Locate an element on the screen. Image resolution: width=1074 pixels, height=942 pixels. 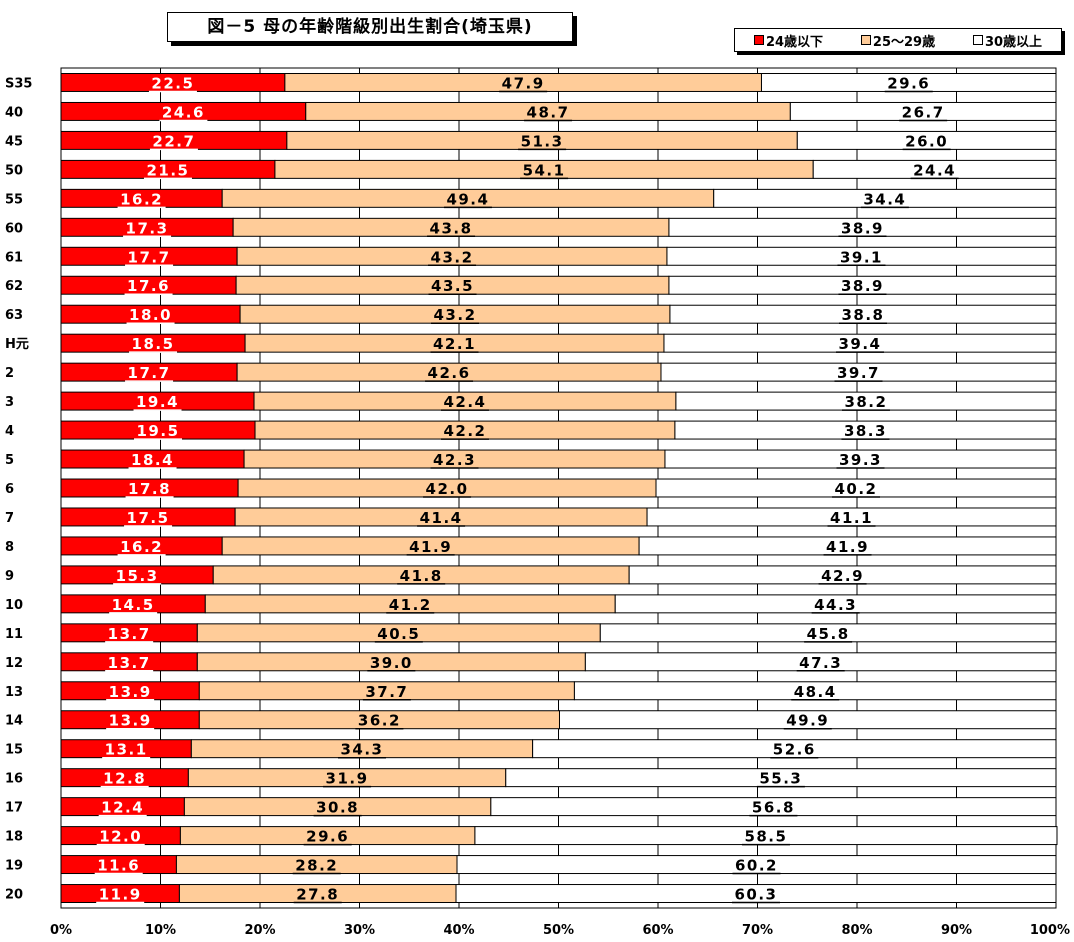
category-label: 14 is located at coordinates (14, 721).